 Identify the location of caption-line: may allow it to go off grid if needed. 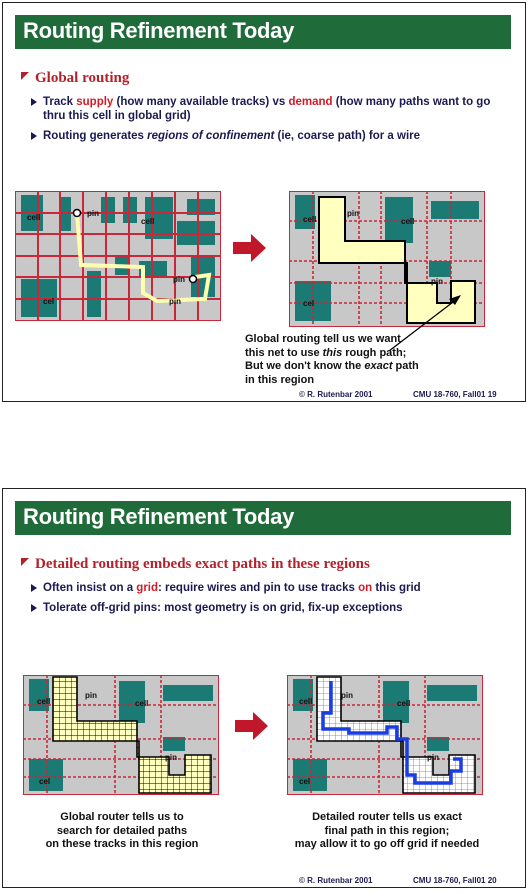
(387, 844).